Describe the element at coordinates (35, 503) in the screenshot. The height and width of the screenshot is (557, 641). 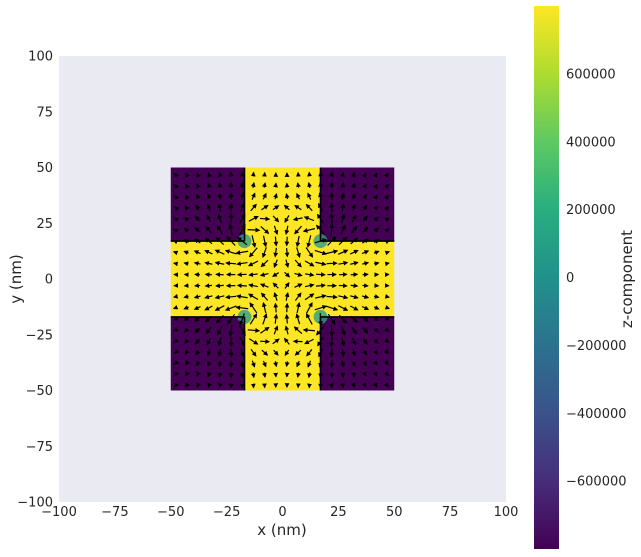
I see `y-tick-label: −100` at that location.